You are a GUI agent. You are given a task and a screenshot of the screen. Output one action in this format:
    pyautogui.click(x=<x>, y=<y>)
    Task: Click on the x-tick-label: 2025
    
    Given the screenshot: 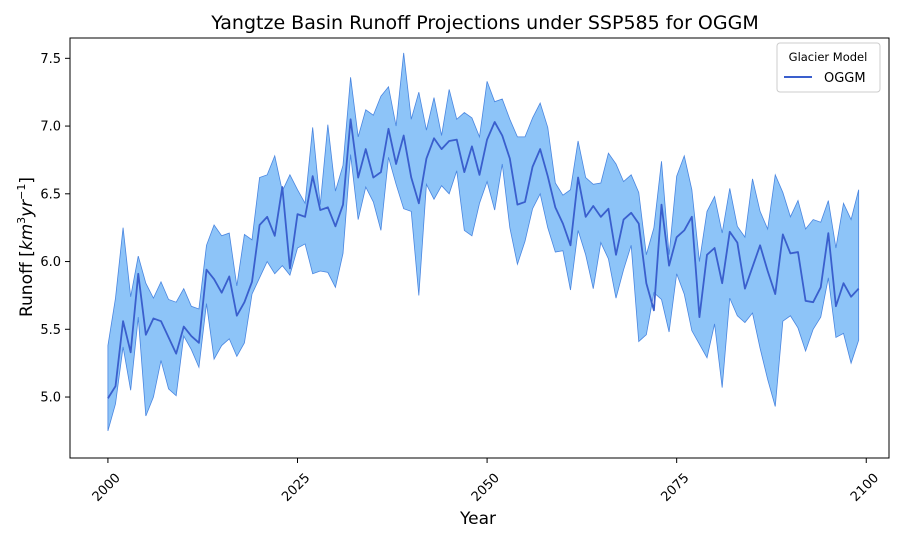 What is the action you would take?
    pyautogui.click(x=296, y=488)
    